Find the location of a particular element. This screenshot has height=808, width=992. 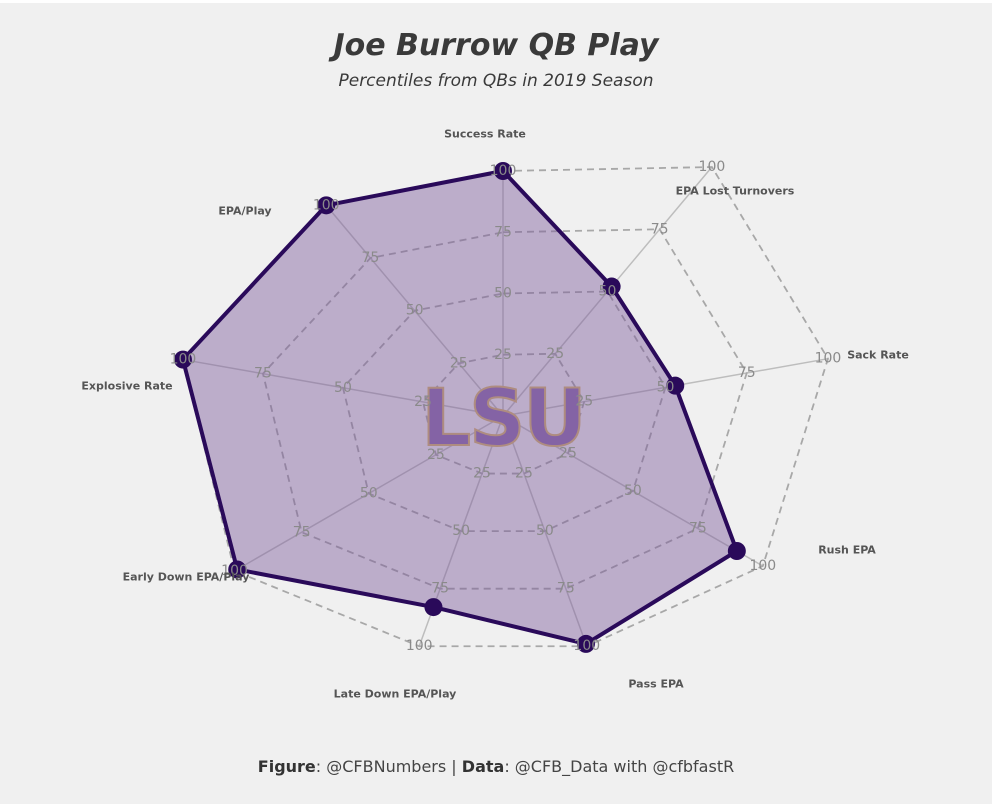

category-label: Pass EPA is located at coordinates (656, 684).